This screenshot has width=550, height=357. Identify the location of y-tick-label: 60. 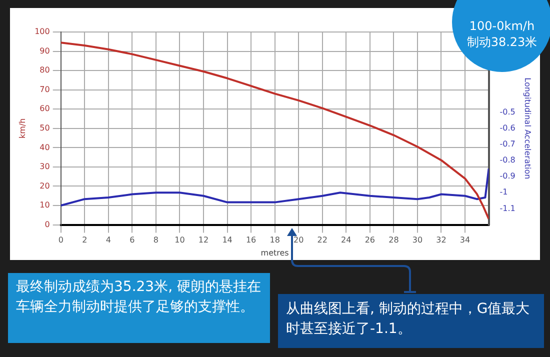
(45, 109).